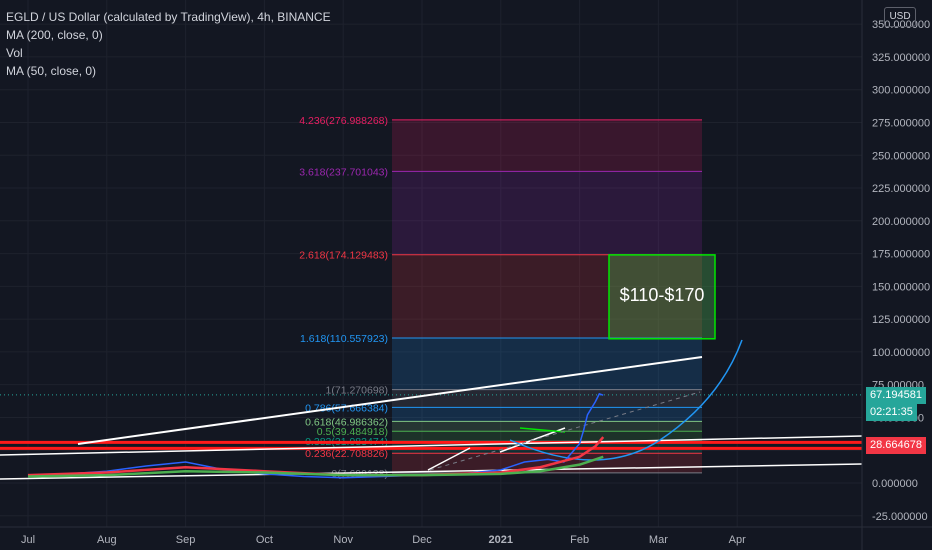 This screenshot has height=550, width=932. I want to click on ma-200-line, so click(315, 466).